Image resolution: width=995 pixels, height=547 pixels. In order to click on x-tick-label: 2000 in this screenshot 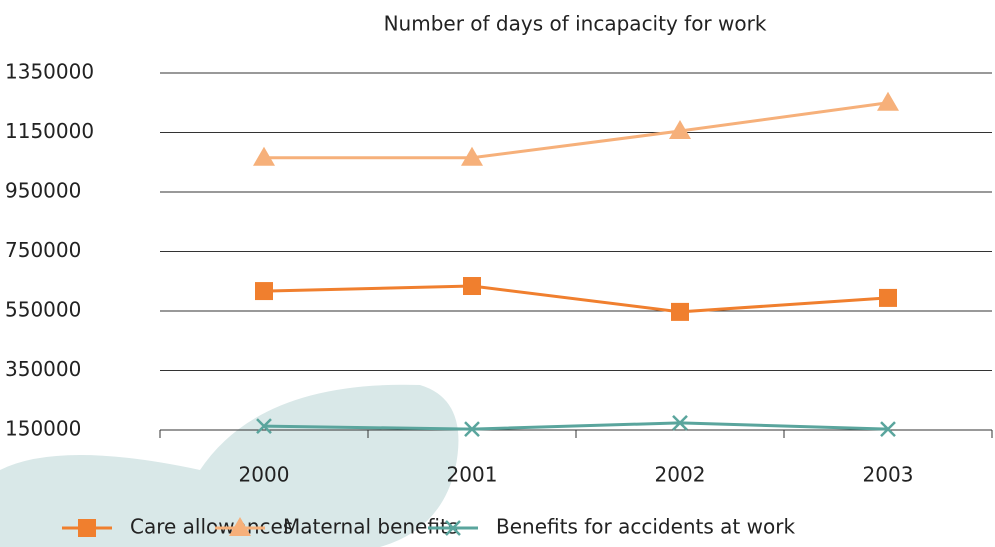, I will do `click(264, 475)`.